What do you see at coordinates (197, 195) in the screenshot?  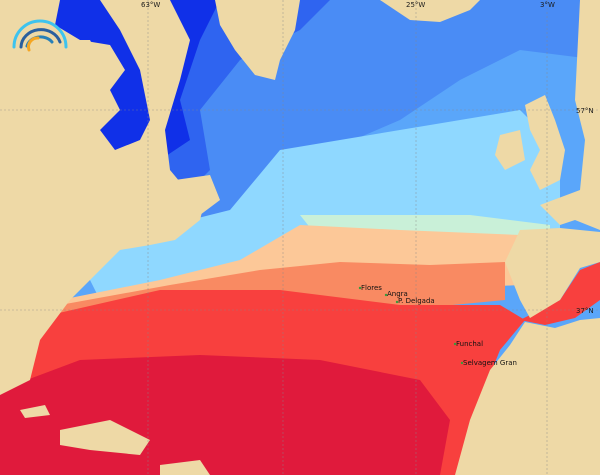 I see `land-newfoundland` at bounding box center [197, 195].